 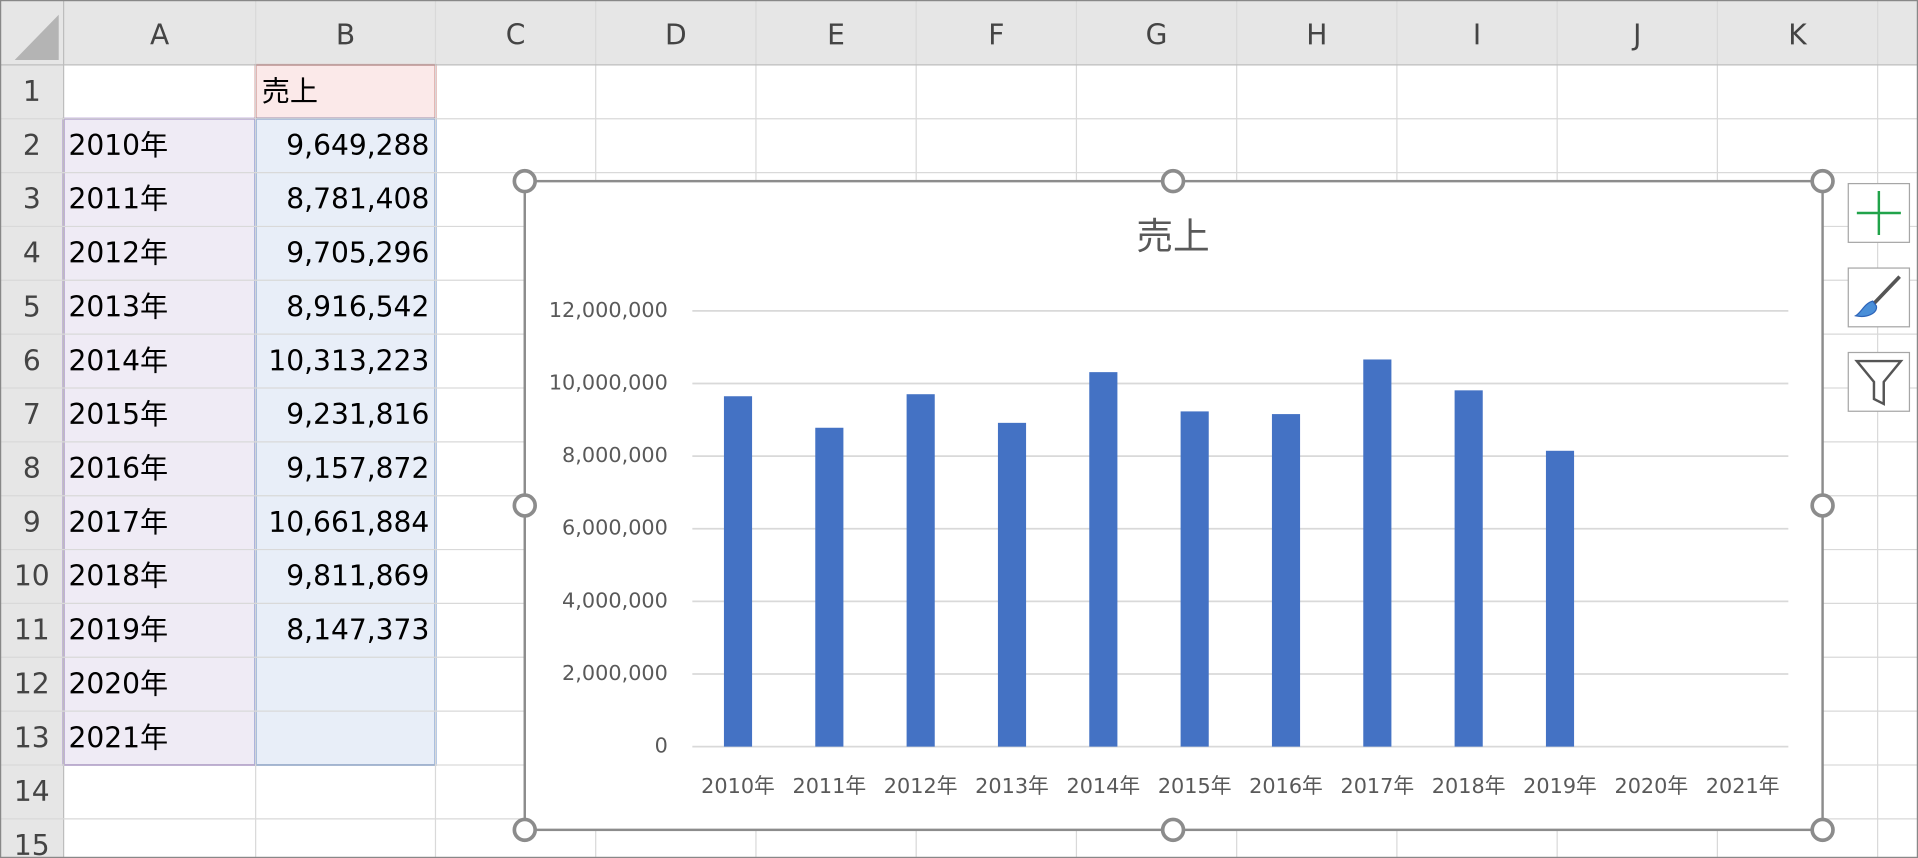 I want to click on row-header: 14, so click(x=32, y=791).